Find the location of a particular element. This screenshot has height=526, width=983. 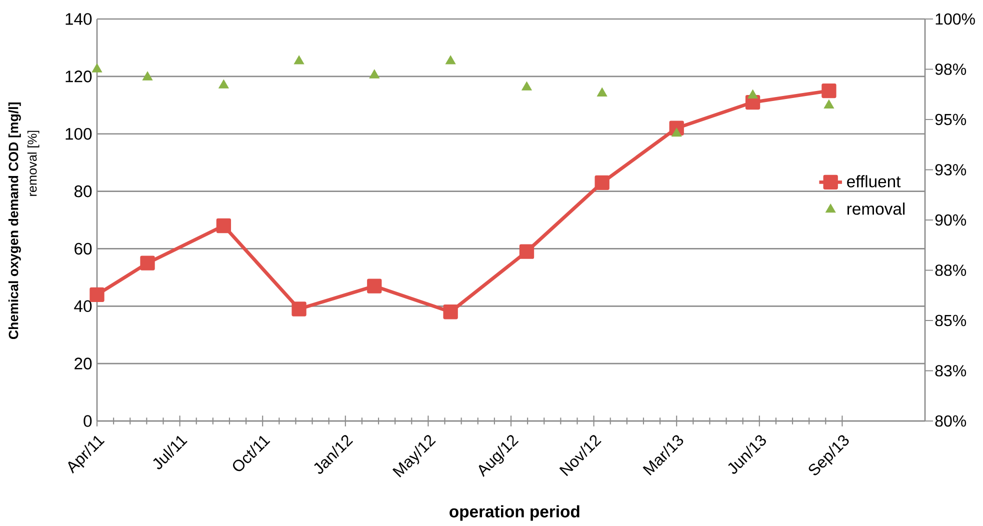

y2-tick-label: 85% is located at coordinates (950, 320).